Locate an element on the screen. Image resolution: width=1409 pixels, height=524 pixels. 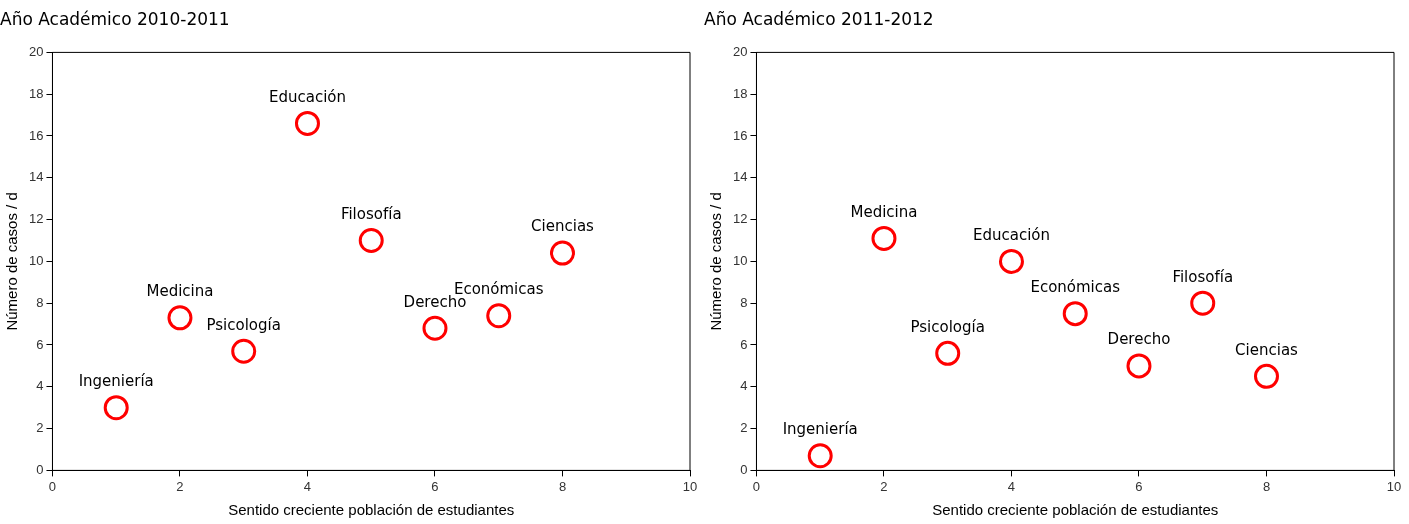
chart-title: Año Académico 2011-2012 is located at coordinates (819, 18).